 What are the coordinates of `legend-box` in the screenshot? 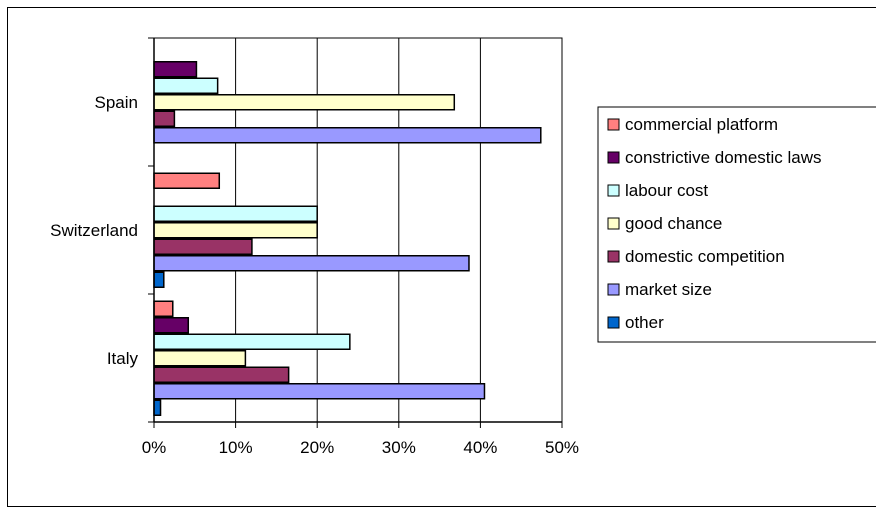 It's located at (736, 224).